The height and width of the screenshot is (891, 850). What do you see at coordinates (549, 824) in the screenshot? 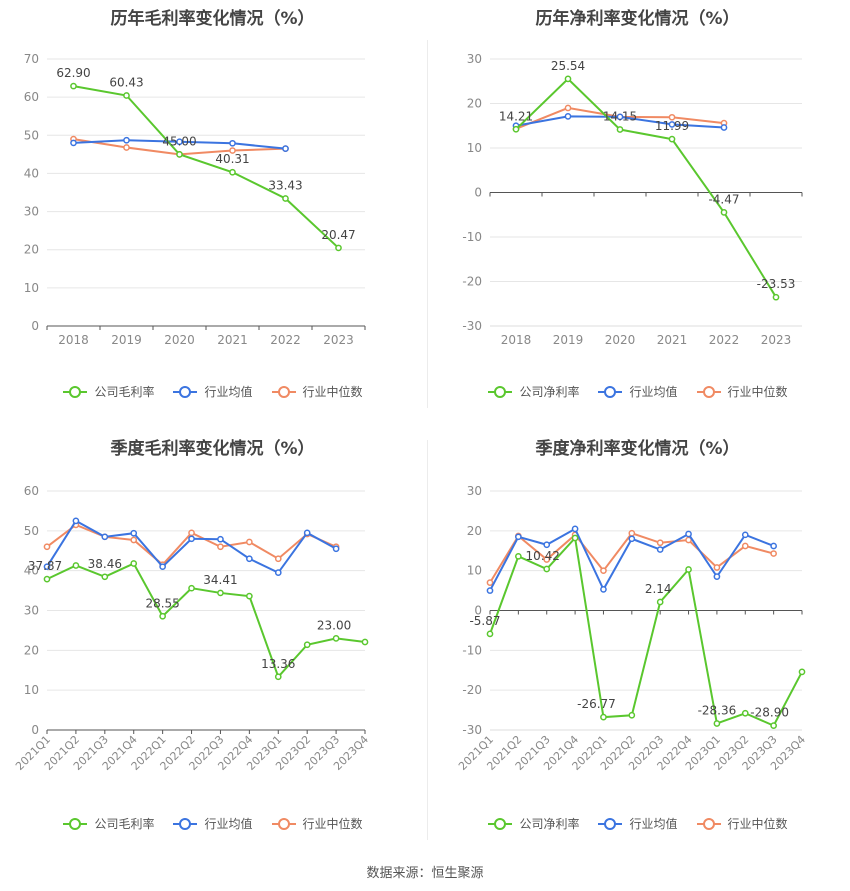
I see `legend-label: 公司净利率` at bounding box center [549, 824].